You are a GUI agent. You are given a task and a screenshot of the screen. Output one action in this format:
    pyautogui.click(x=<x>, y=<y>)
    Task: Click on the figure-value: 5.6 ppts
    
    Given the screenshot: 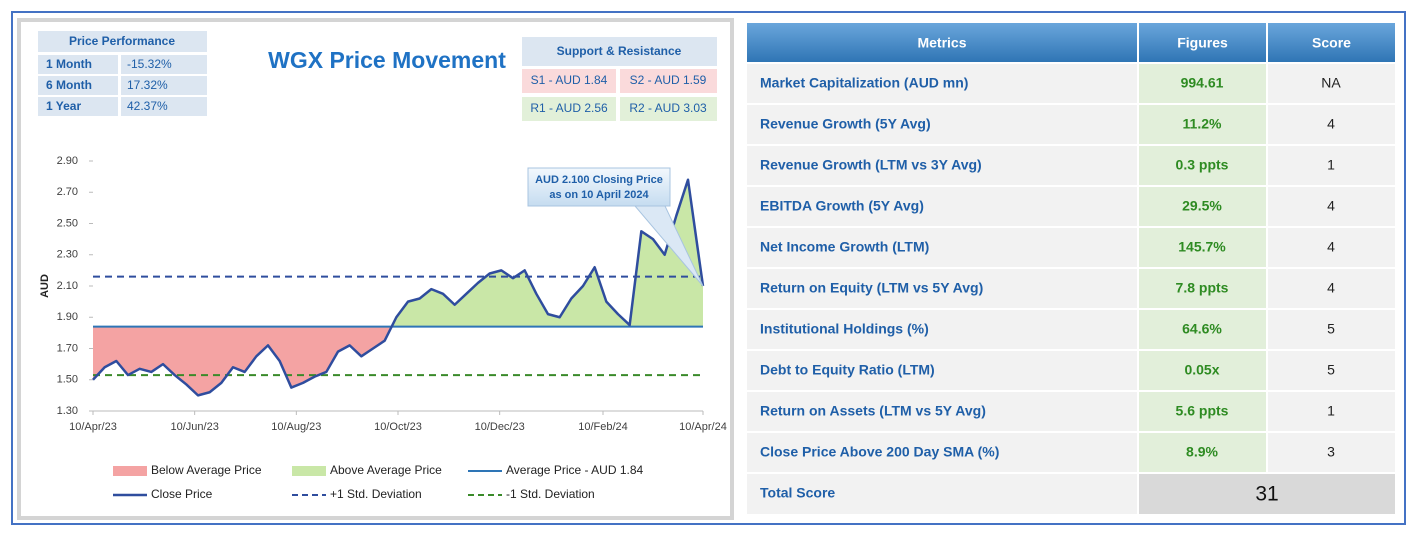 What is the action you would take?
    pyautogui.click(x=1202, y=411)
    